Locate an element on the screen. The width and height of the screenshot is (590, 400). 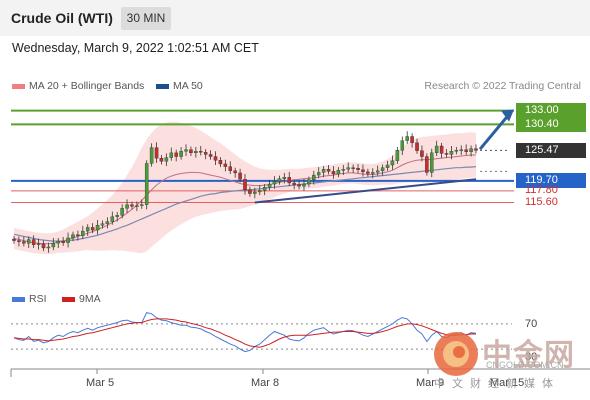
level-label-115-60: 115.60 is located at coordinates (541, 201).